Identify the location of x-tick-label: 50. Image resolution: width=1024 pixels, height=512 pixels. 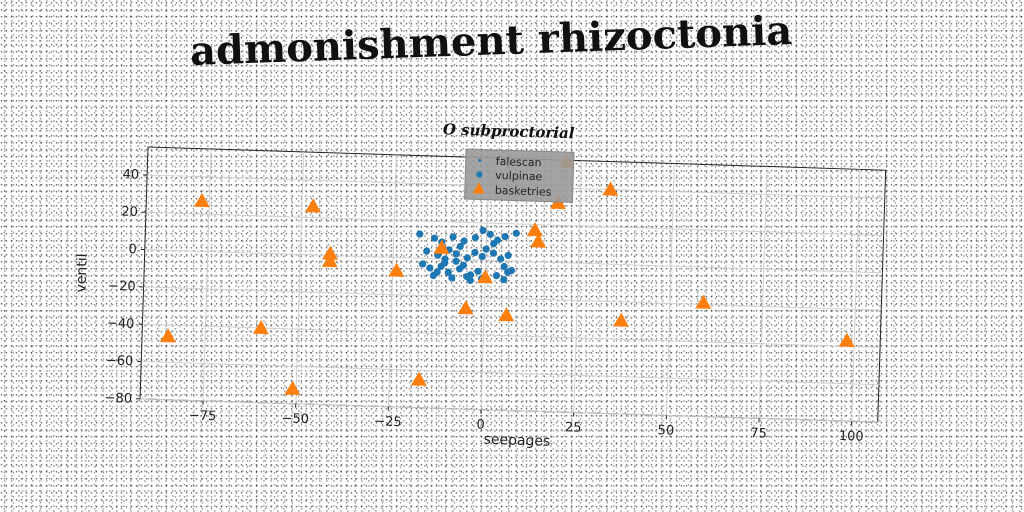
(665, 431).